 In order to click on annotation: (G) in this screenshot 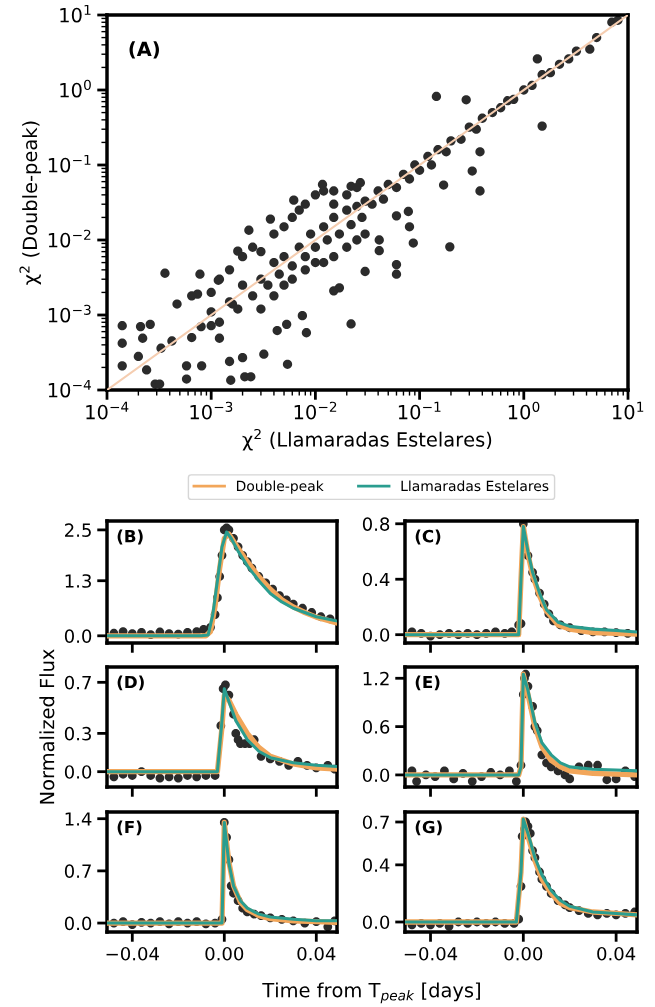, I will do `click(428, 828)`.